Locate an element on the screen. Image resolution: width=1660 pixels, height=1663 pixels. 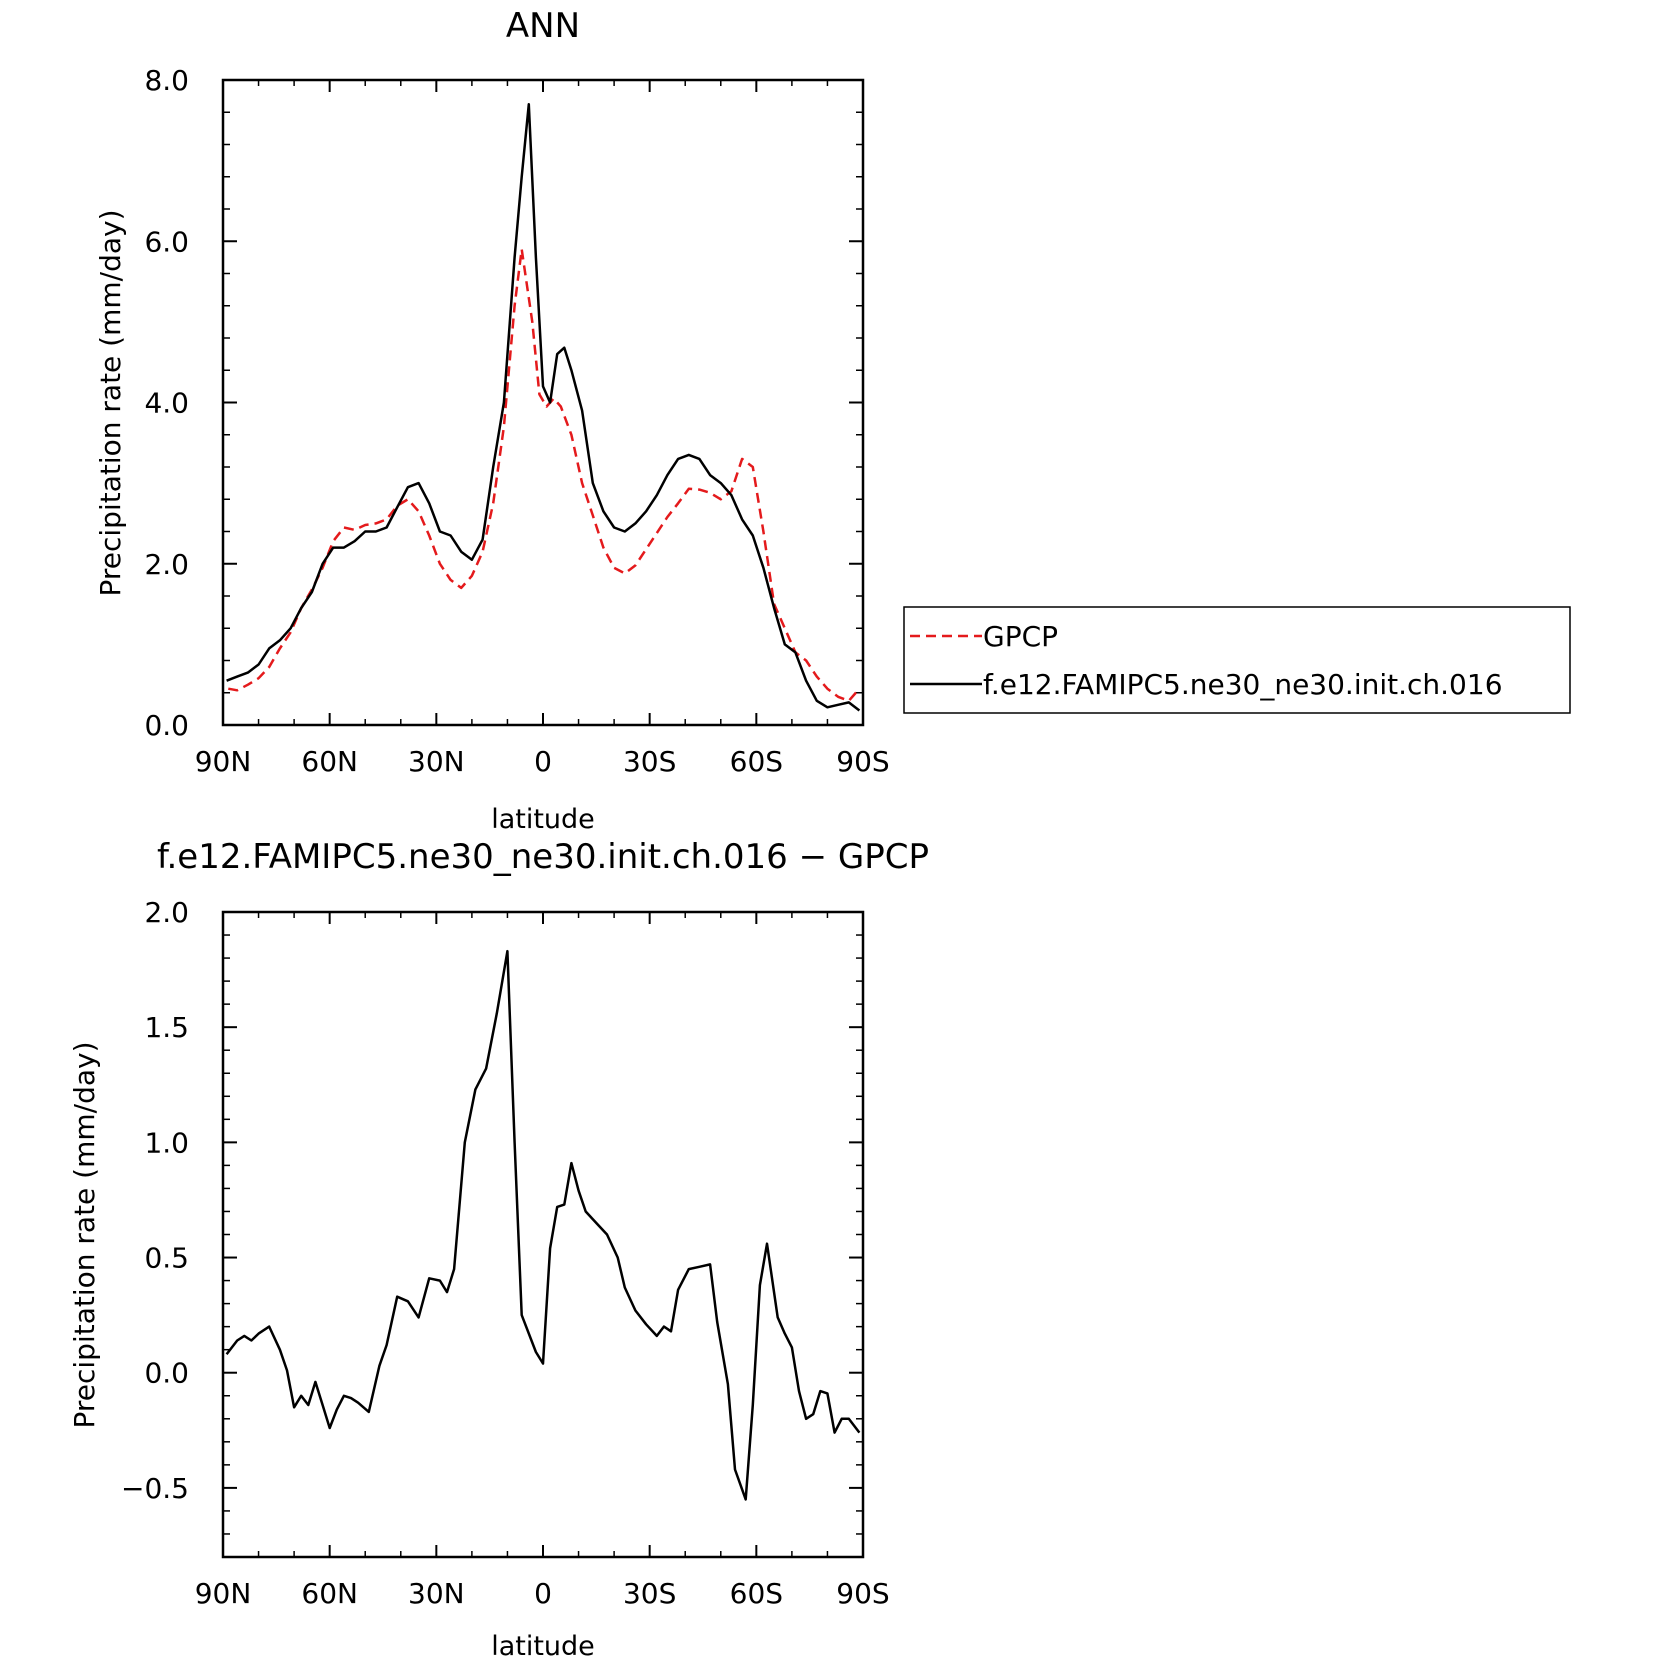
bottom-x-tick-labels: 90N 60N 30N 0 30S 60S 90S is located at coordinates (542, 1593).